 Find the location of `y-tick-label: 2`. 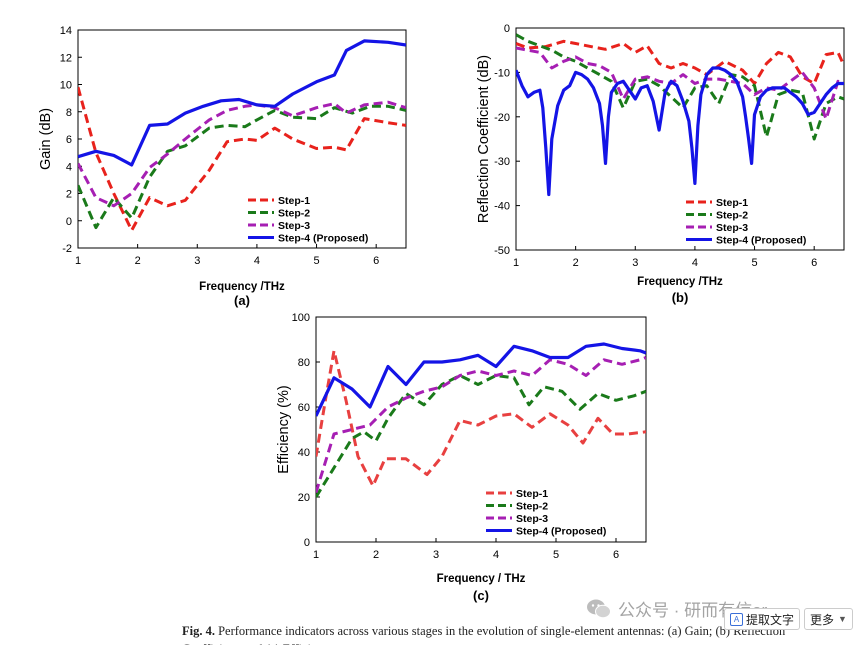

y-tick-label: 2 is located at coordinates (69, 195).